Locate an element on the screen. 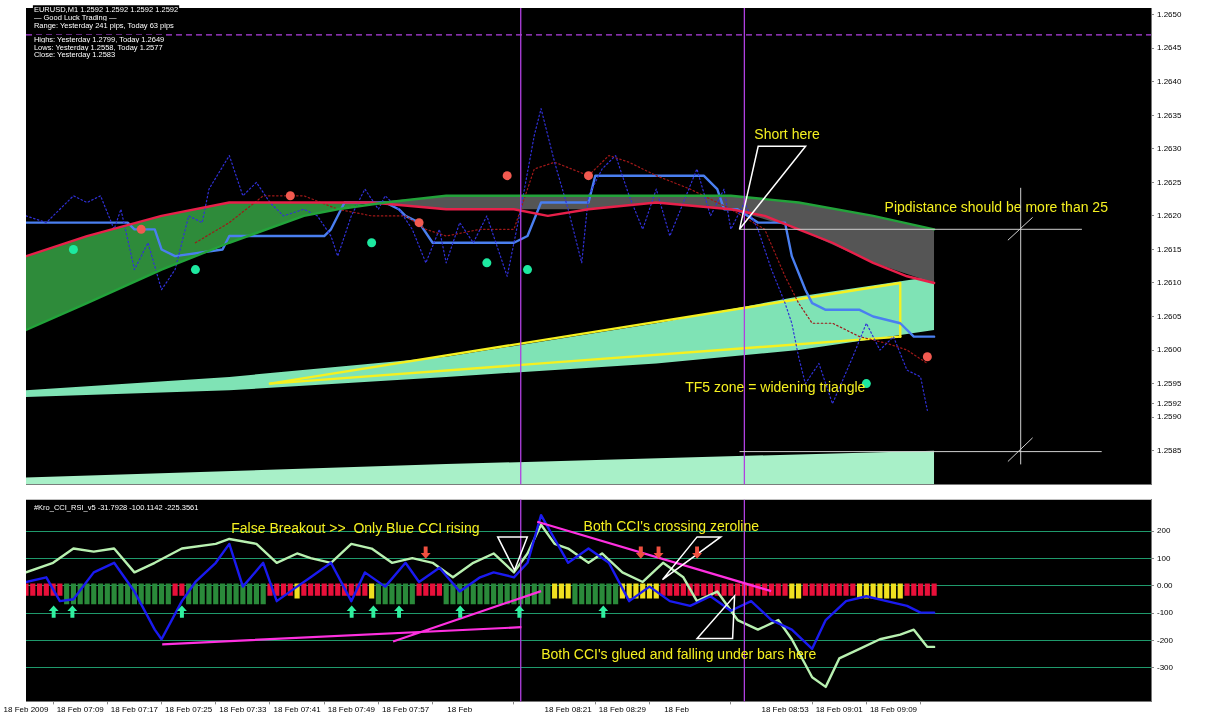  y-tick-label: 1.2585 is located at coordinates (1170, 450).